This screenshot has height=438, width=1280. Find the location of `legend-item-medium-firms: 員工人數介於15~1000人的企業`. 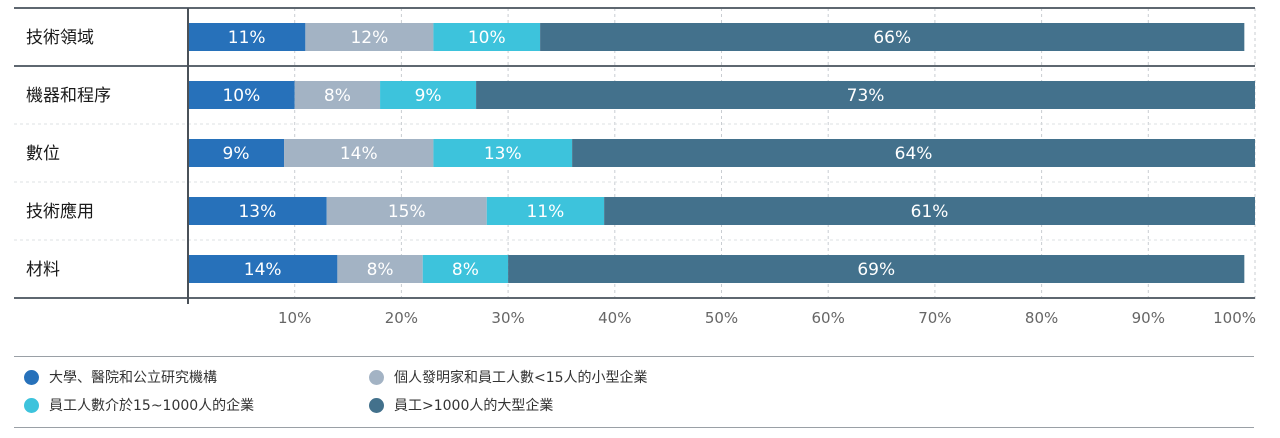

legend-item-medium-firms: 員工人數介於15~1000人的企業 is located at coordinates (139, 405).